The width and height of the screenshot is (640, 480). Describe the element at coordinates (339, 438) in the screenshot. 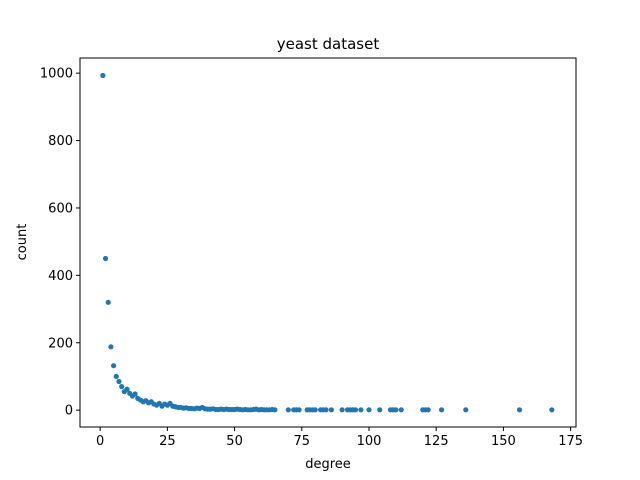

I see `x-axis-ticks: 0 25 50 75 100 125 150 175` at that location.